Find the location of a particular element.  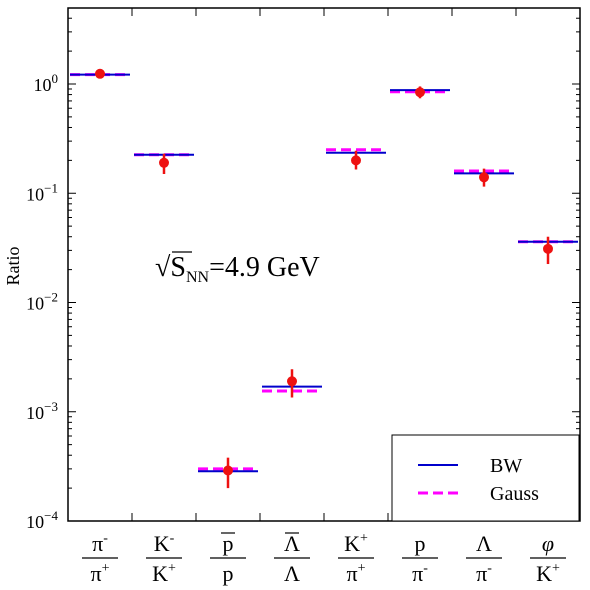

legend-bw-label: BW is located at coordinates (506, 466).